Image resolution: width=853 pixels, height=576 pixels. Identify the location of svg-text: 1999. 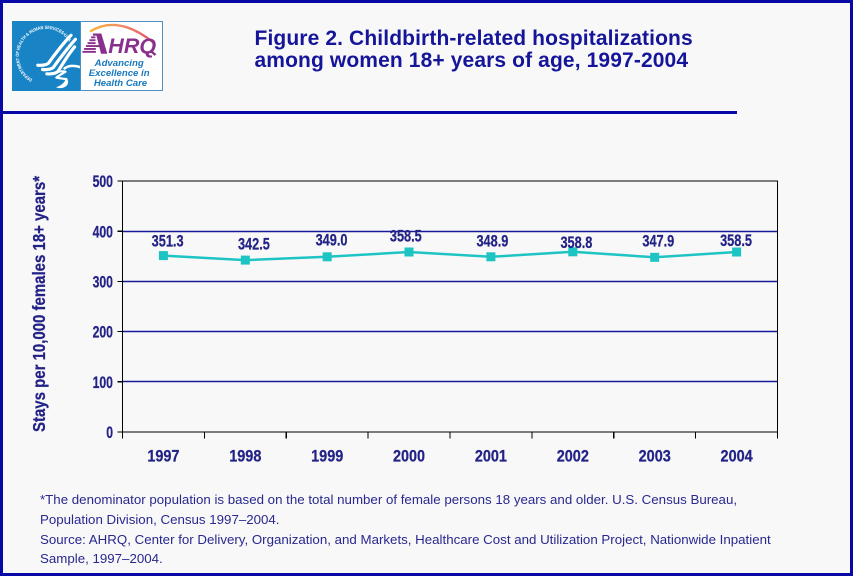
(327, 457).